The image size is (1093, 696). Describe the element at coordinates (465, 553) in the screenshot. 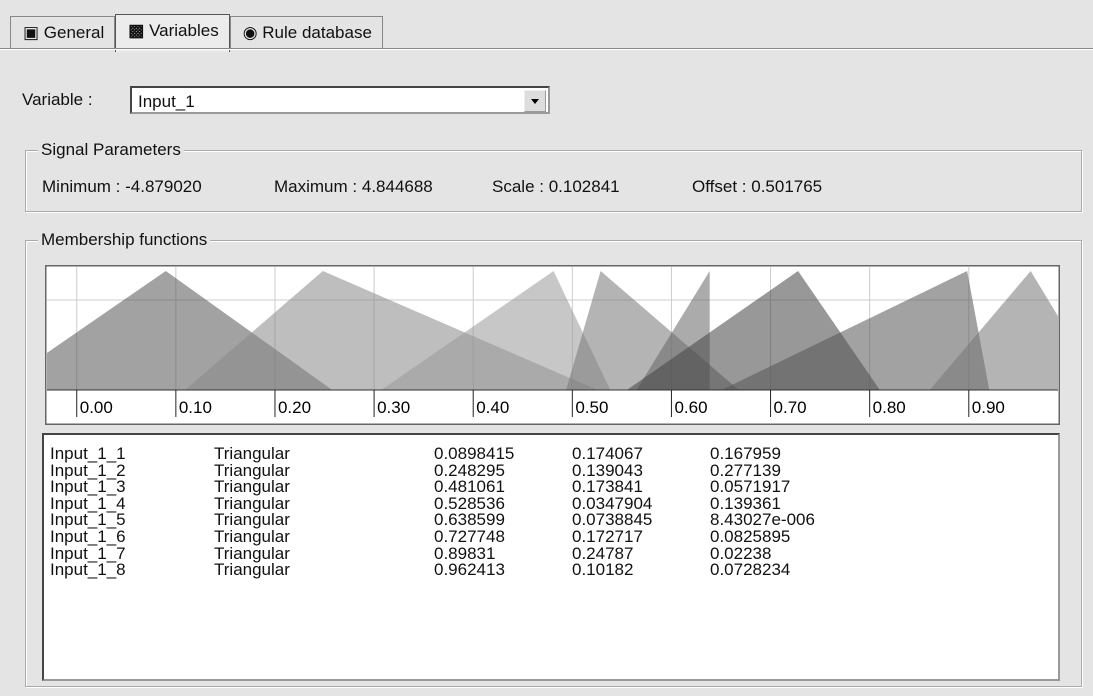

I see `list-cell: 0.89831` at that location.